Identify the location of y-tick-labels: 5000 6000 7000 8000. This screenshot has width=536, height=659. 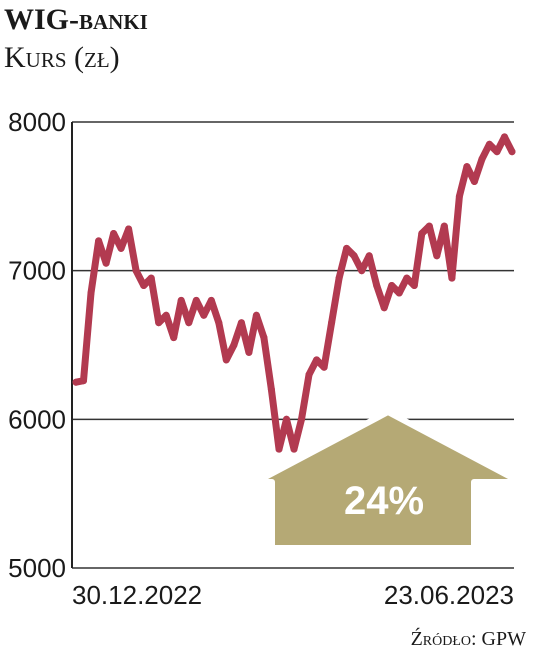
(37, 345).